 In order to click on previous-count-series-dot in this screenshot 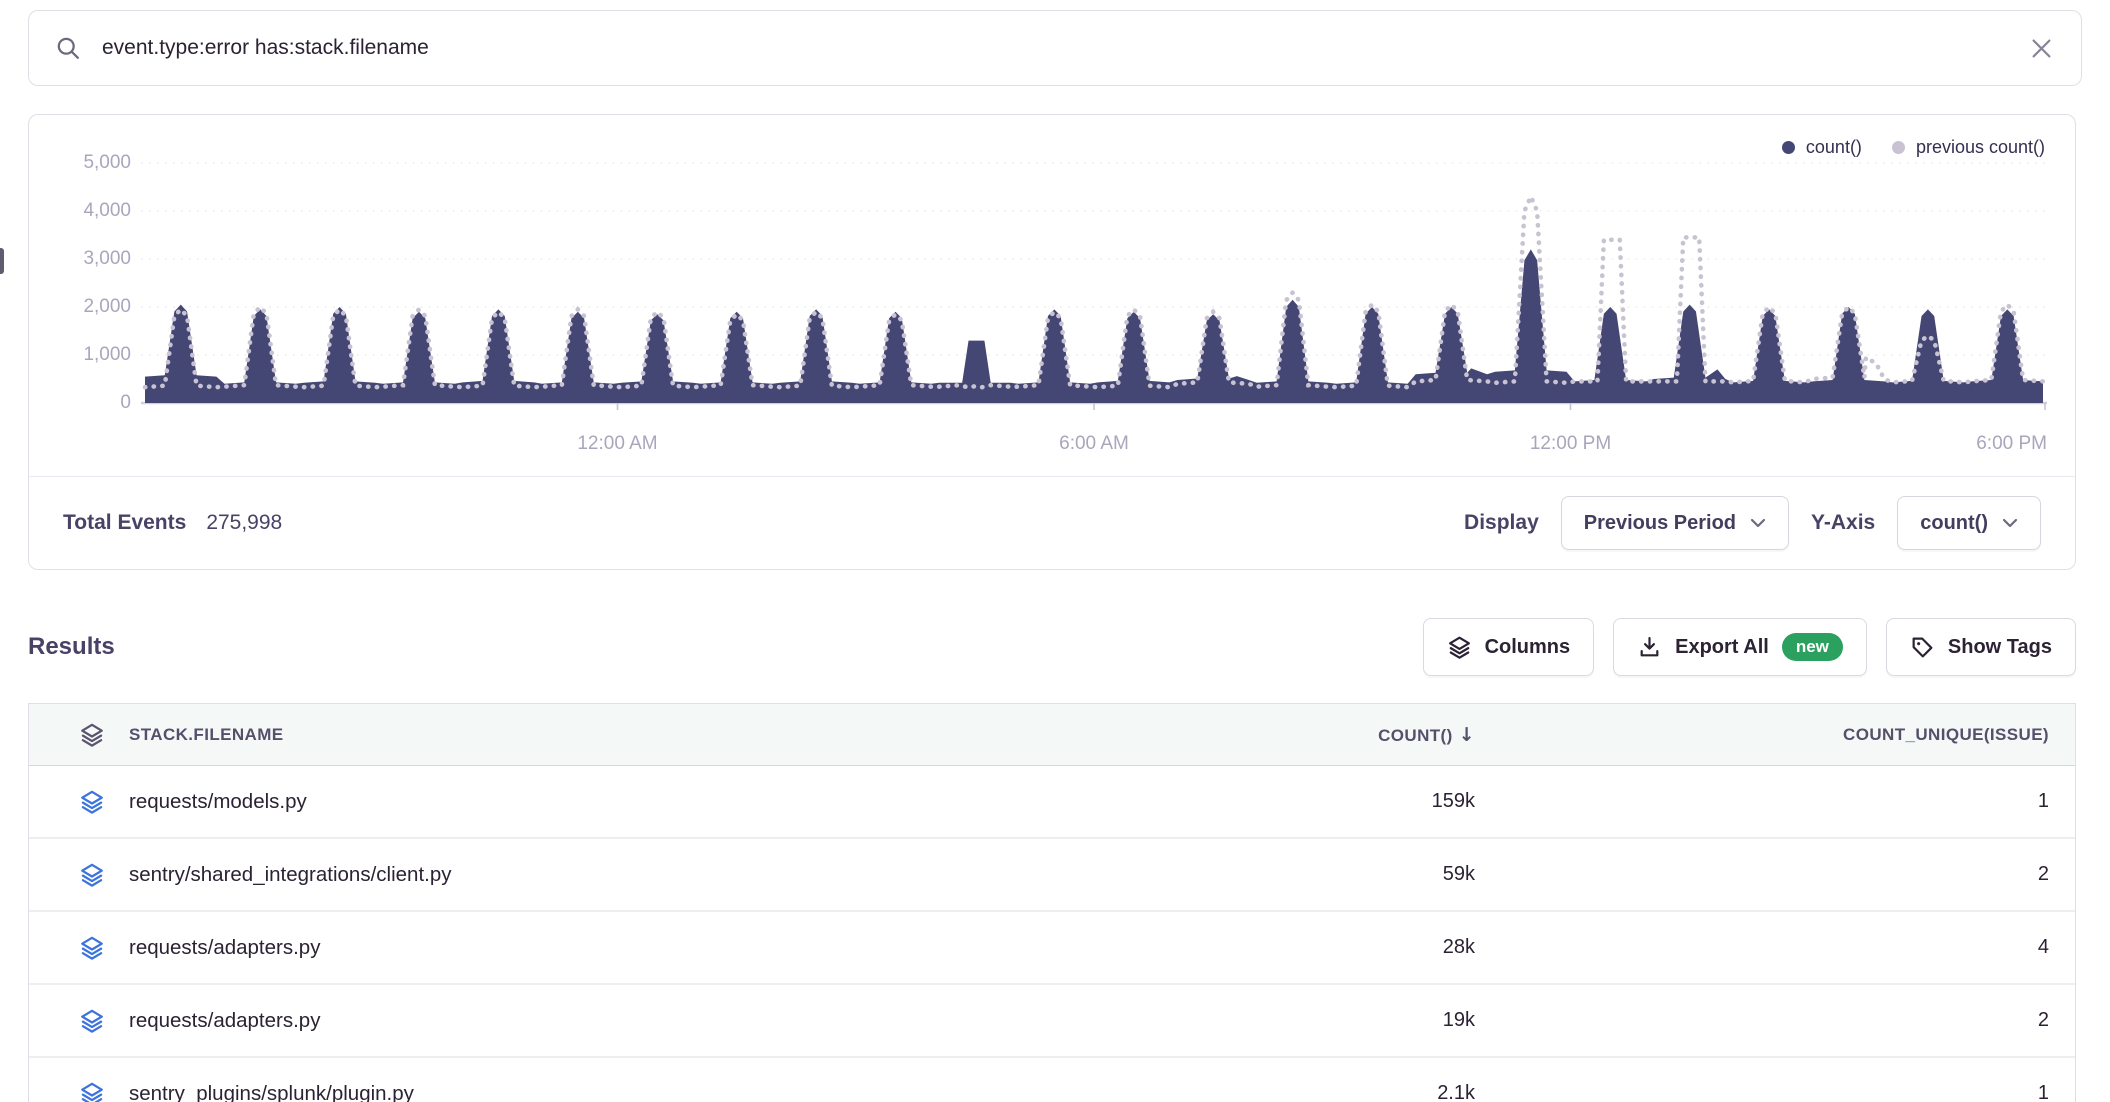, I will do `click(1898, 147)`.